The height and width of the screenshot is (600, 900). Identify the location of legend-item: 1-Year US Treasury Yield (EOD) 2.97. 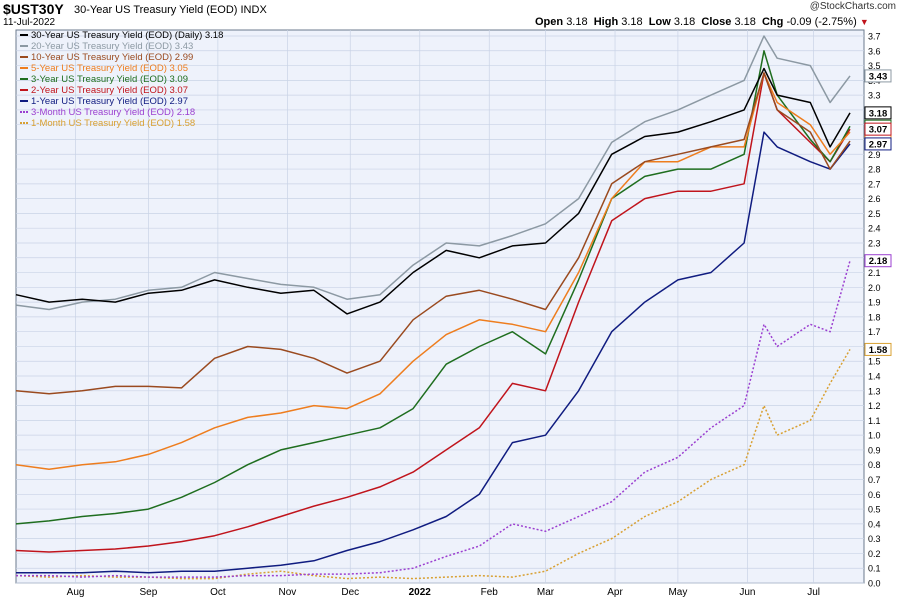
(109, 101).